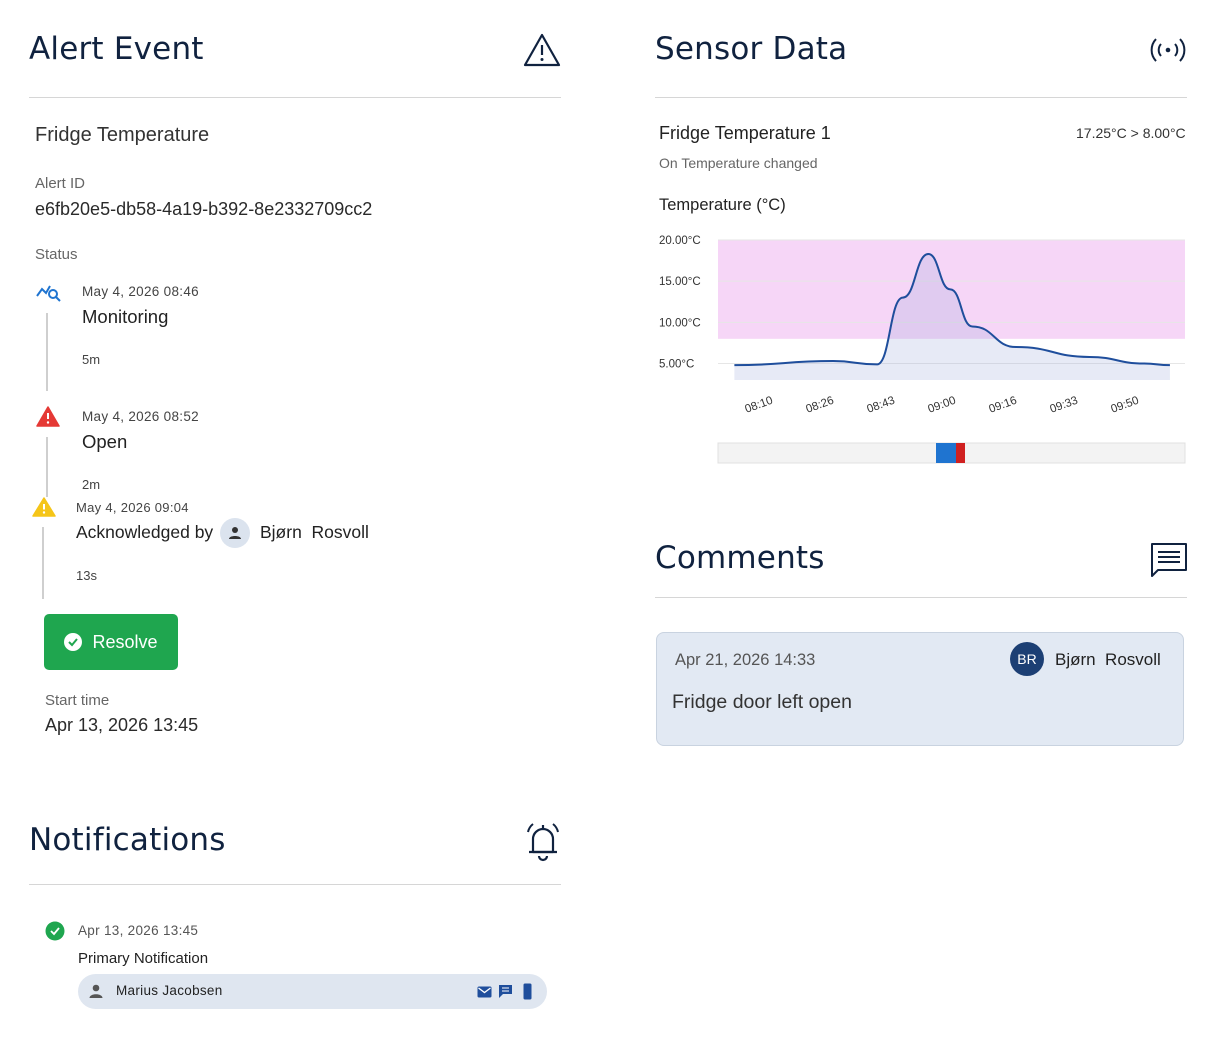 Image resolution: width=1217 pixels, height=1058 pixels. Describe the element at coordinates (484, 994) in the screenshot. I see `email-icon` at that location.